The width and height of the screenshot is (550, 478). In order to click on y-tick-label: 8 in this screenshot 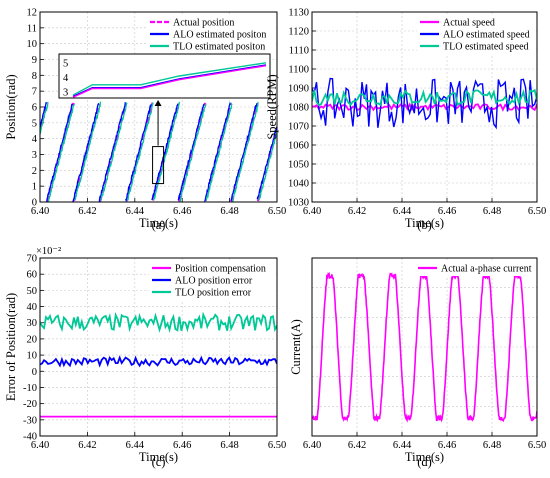, I will do `click(34, 76)`.